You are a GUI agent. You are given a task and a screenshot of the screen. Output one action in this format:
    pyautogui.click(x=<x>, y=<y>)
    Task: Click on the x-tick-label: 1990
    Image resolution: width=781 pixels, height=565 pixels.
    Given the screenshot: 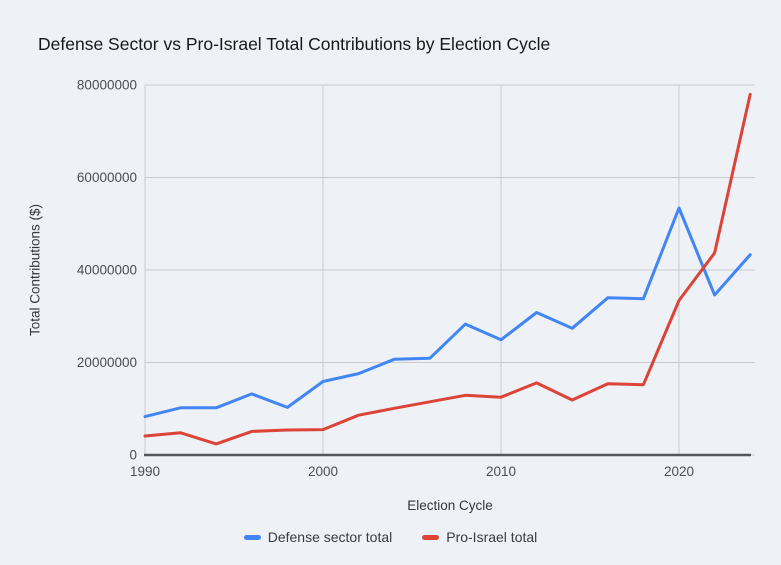 What is the action you would take?
    pyautogui.click(x=145, y=471)
    